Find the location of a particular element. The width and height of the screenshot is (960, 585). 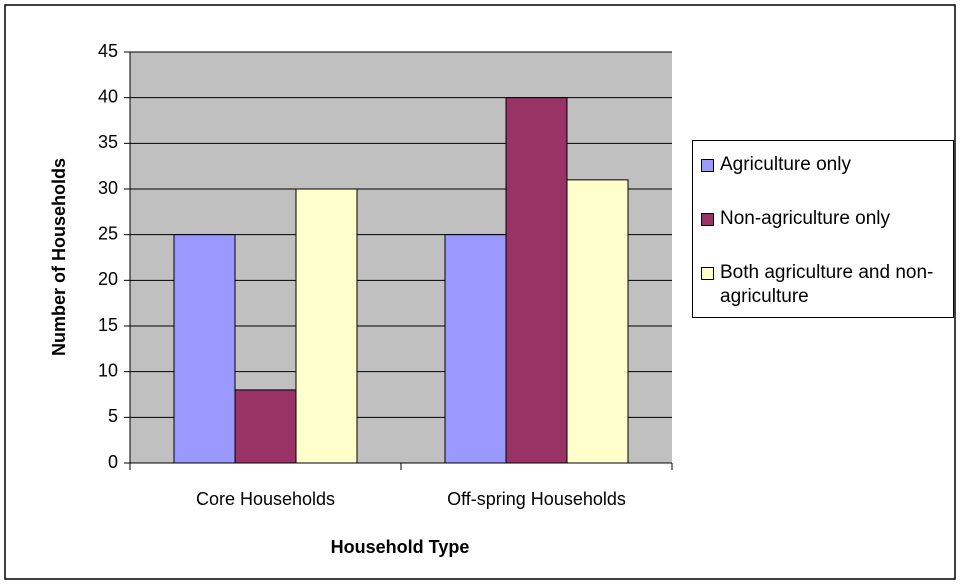

y-tick-label: 20 is located at coordinates (108, 279).